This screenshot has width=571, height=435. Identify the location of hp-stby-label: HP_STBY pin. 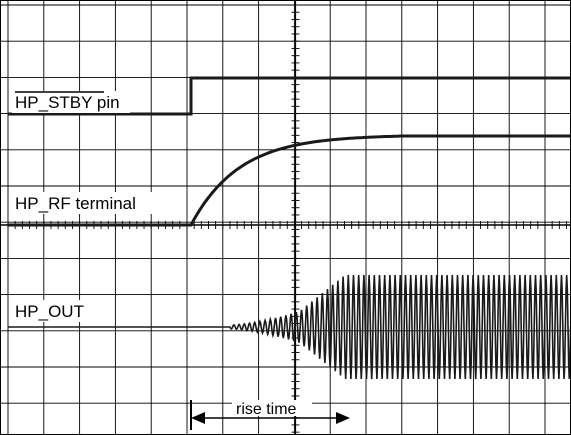
(67, 102).